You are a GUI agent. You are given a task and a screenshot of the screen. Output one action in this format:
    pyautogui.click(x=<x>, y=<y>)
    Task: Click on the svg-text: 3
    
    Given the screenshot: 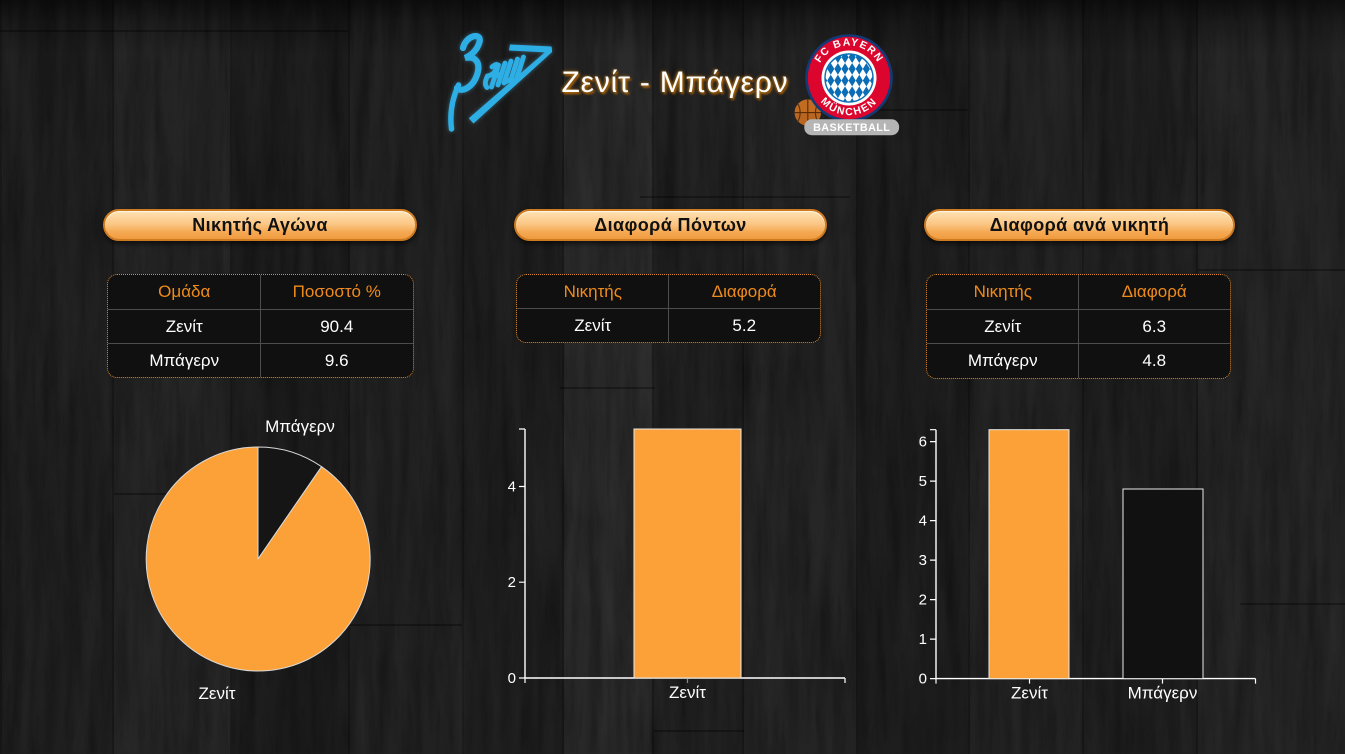 What is the action you would take?
    pyautogui.click(x=923, y=560)
    